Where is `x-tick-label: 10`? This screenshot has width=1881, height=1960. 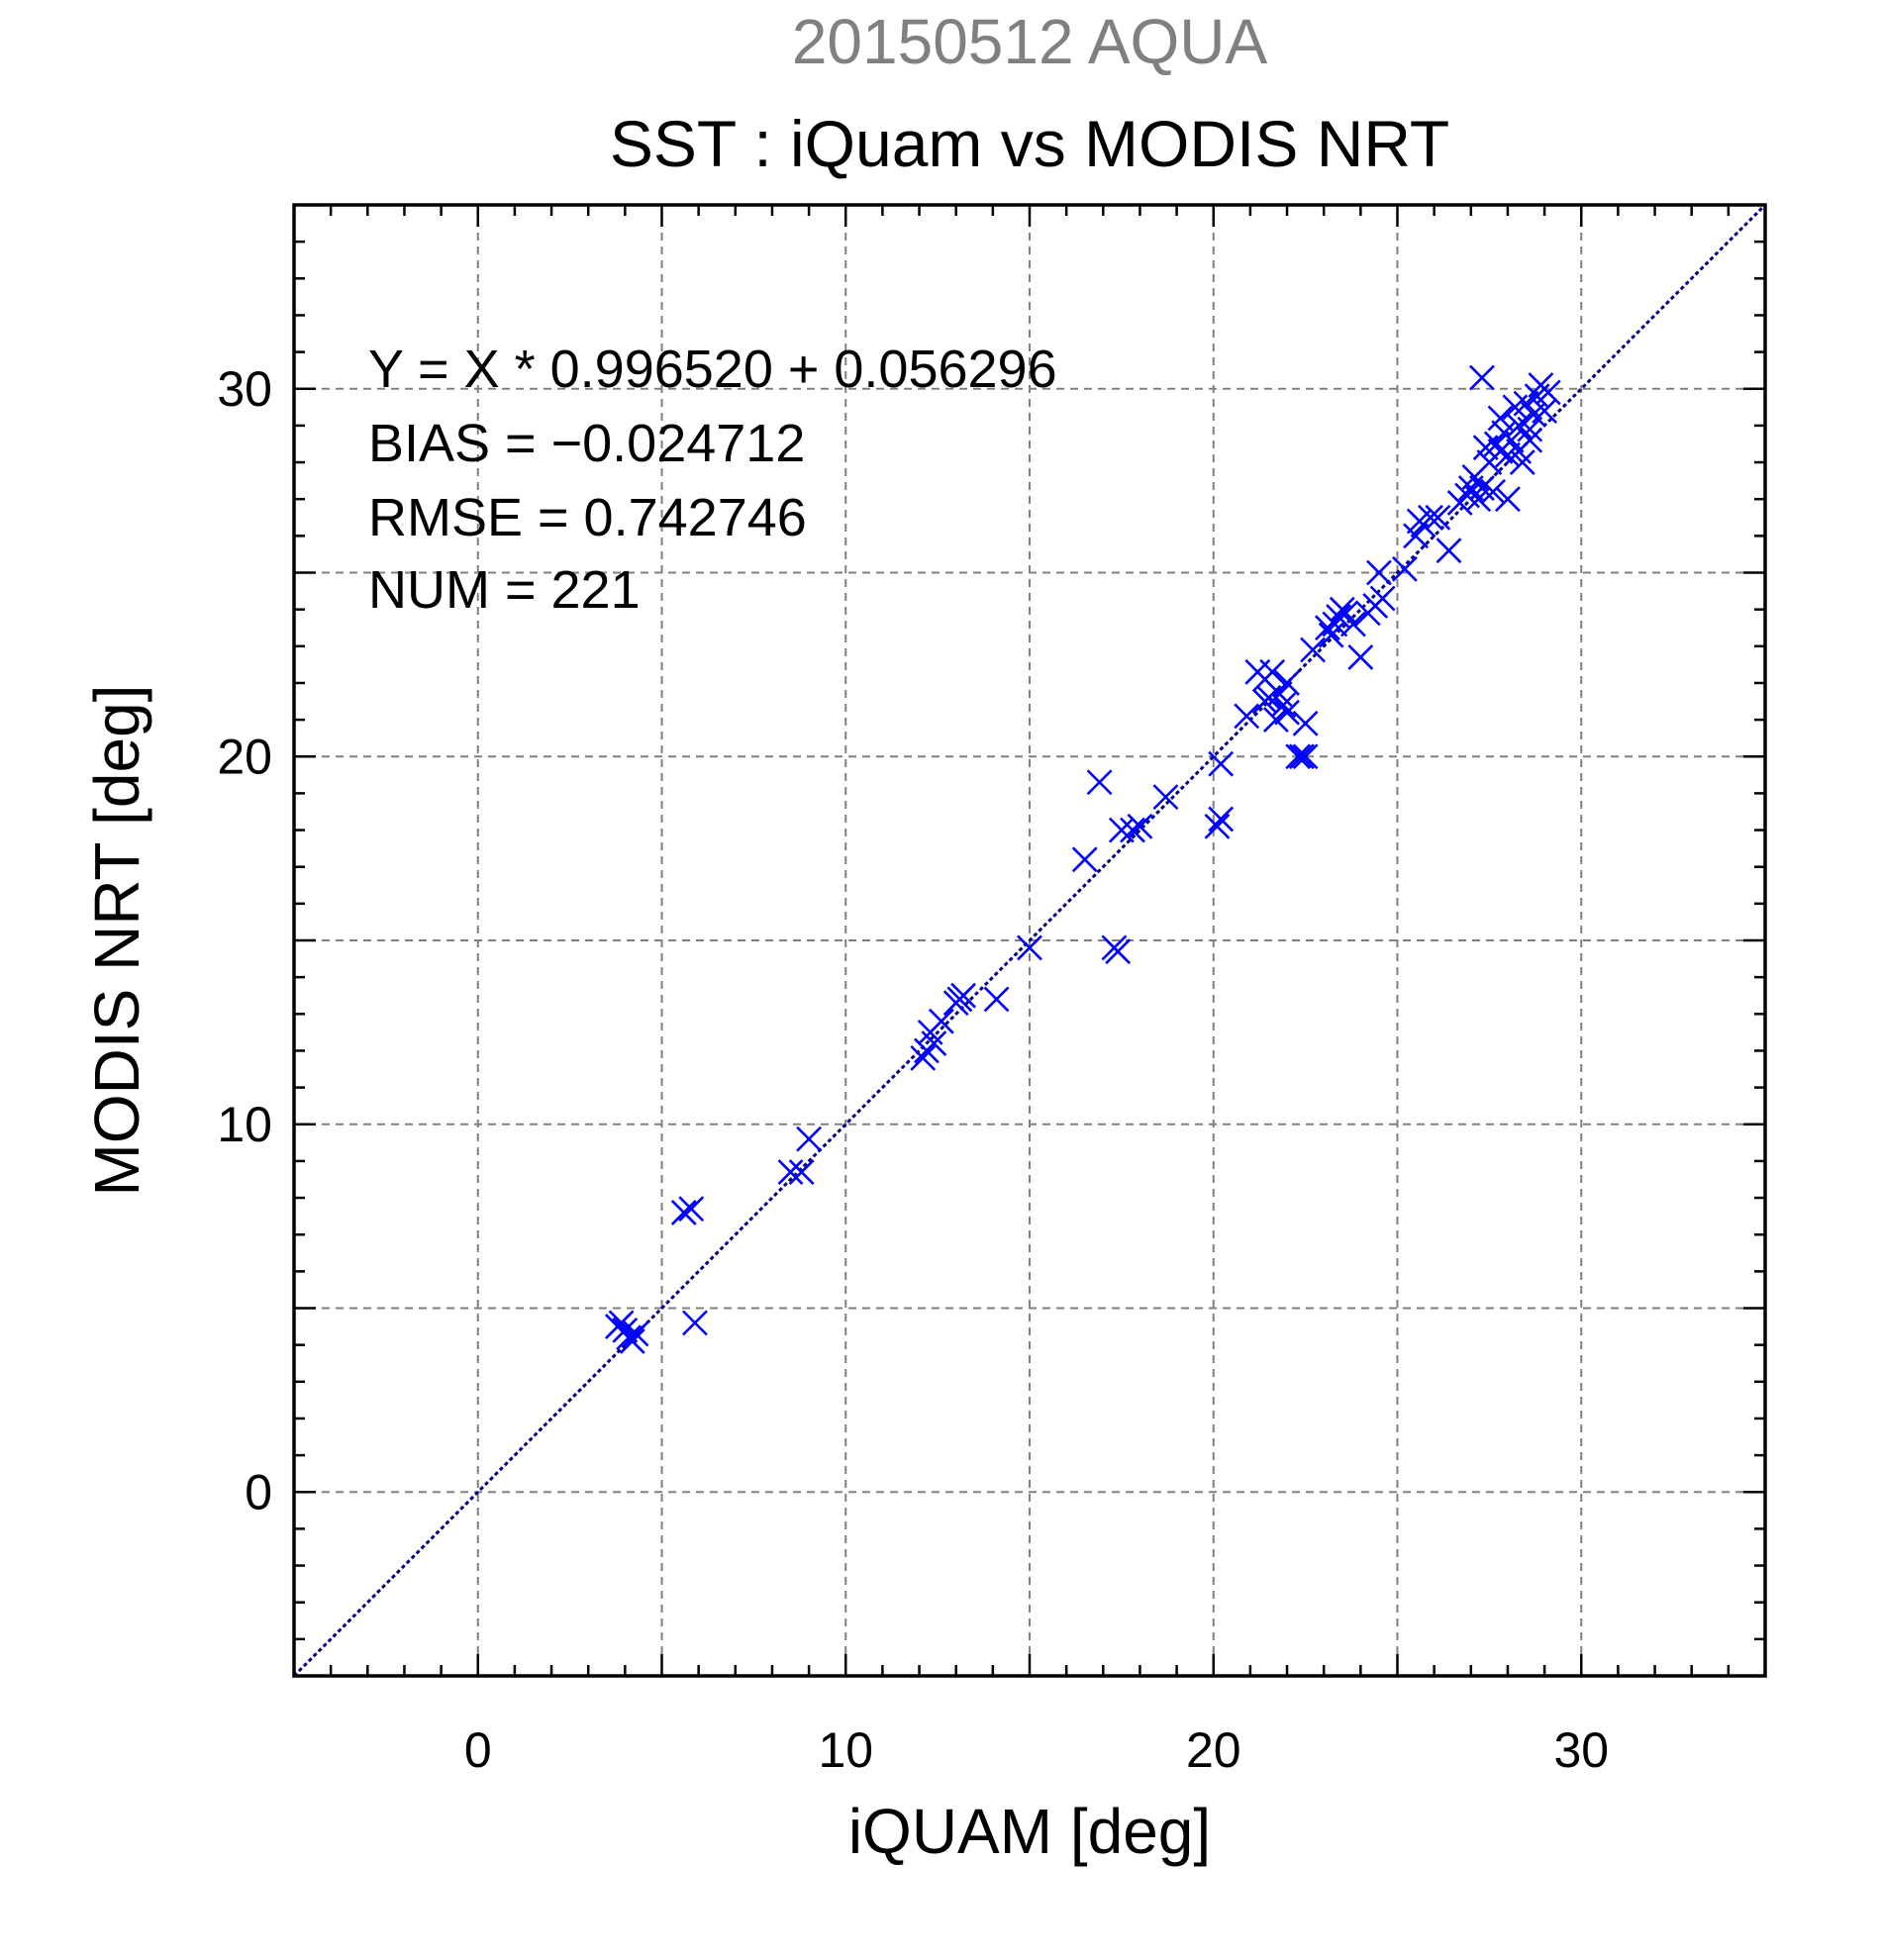 x-tick-label: 10 is located at coordinates (845, 1750).